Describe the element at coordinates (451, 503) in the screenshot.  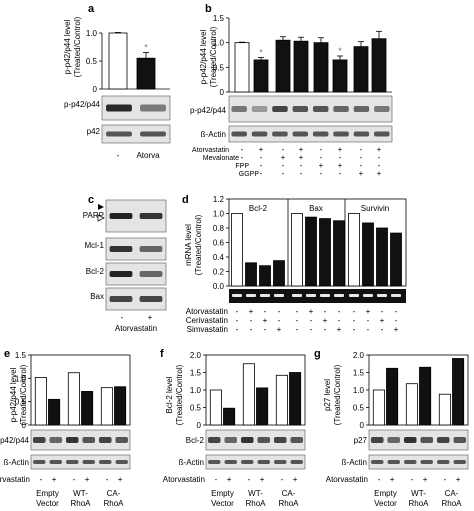
I see `group-label-g: RhoA` at that location.